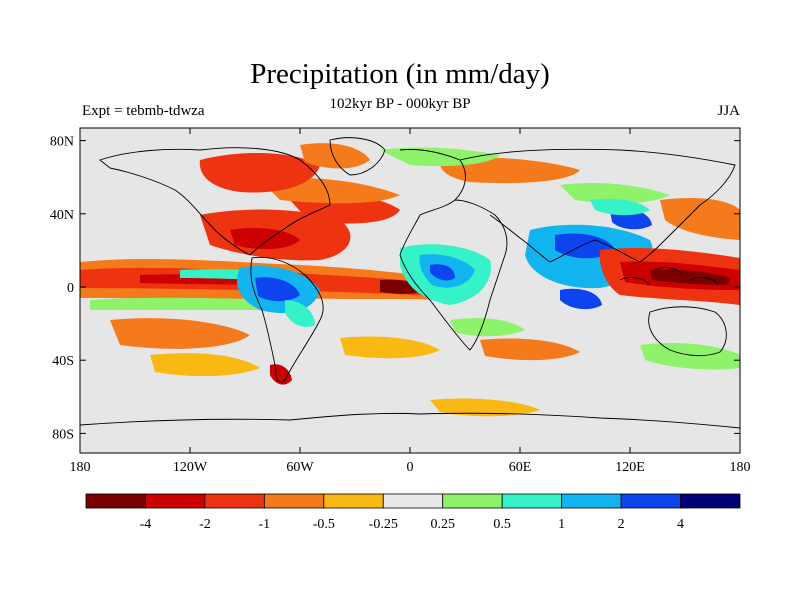 Image resolution: width=800 pixels, height=600 pixels. What do you see at coordinates (265, 524) in the screenshot?
I see `colorbar-label: -1` at bounding box center [265, 524].